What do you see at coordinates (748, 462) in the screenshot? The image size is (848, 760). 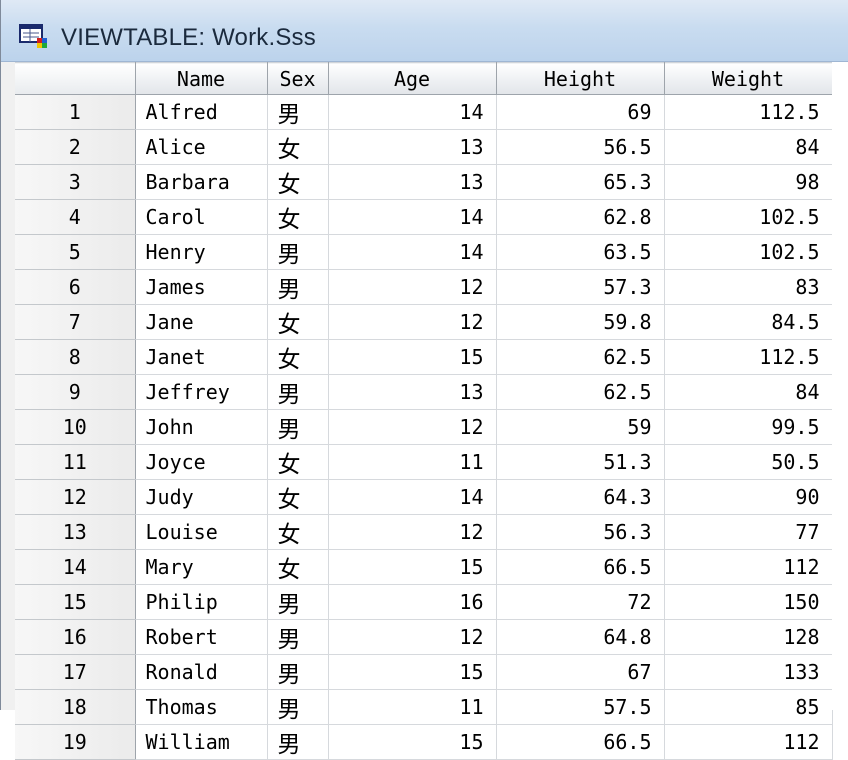 I see `weight-cell: 50.5` at bounding box center [748, 462].